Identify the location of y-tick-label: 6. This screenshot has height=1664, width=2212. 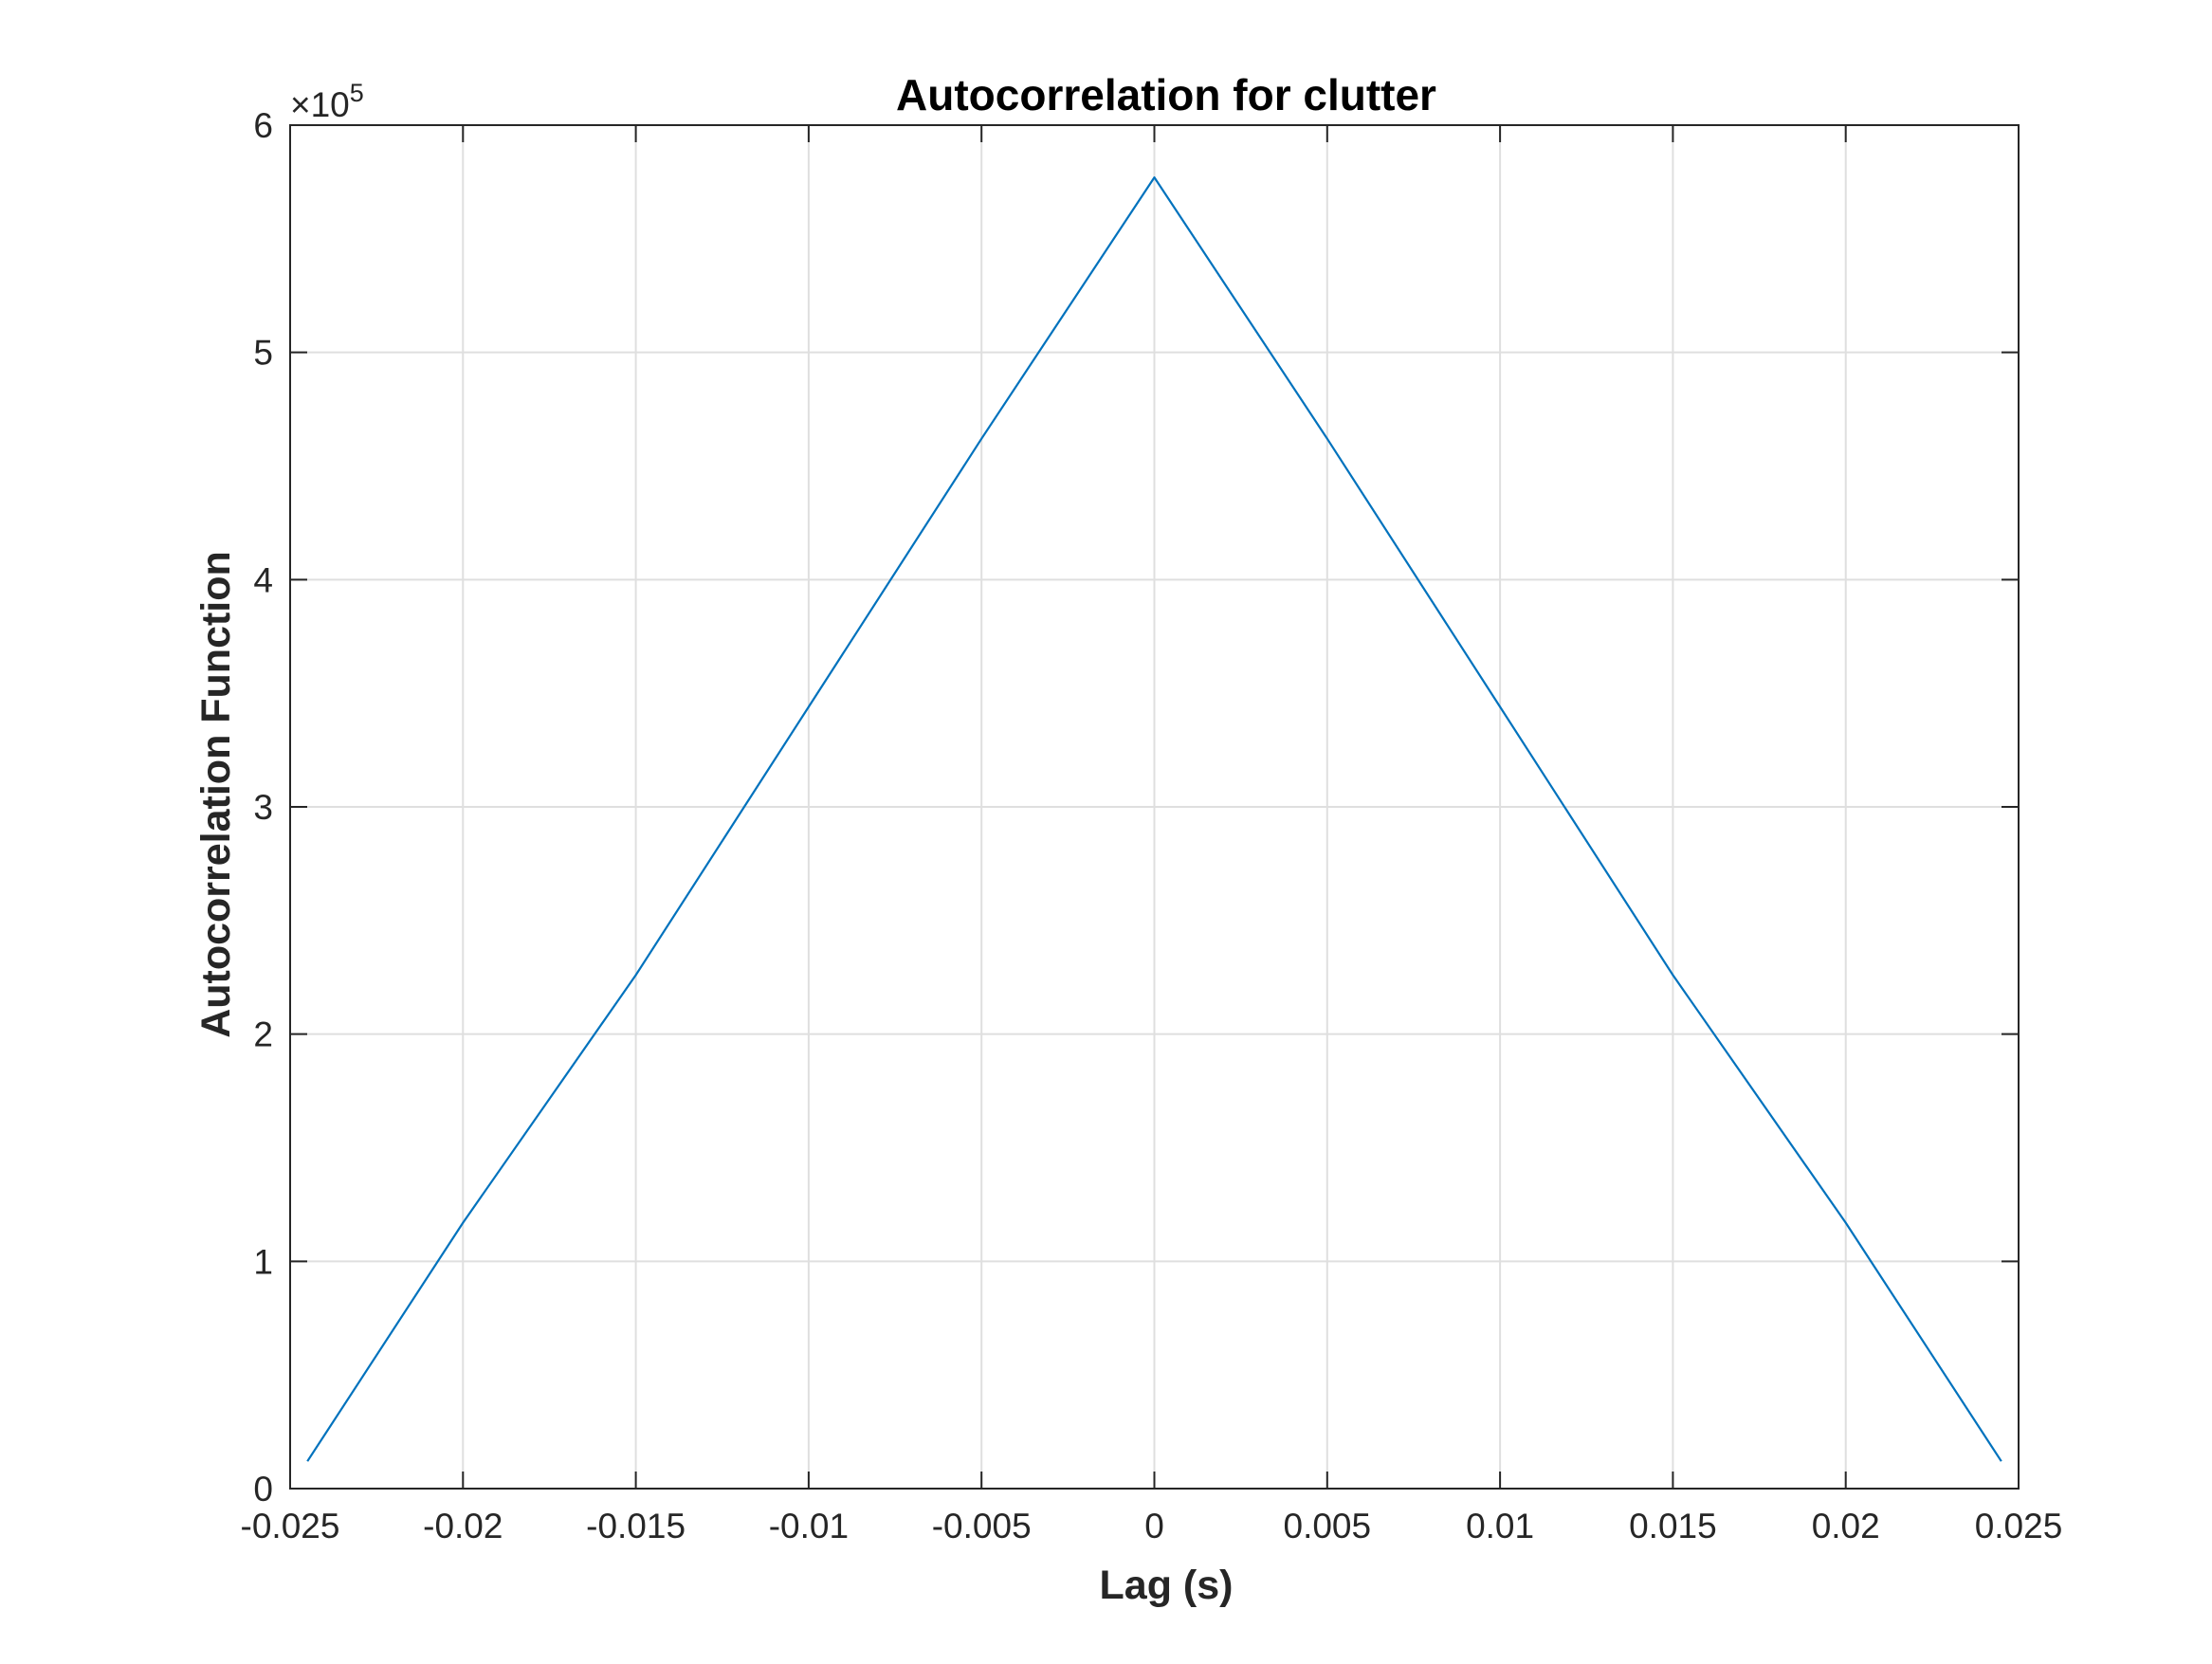
(263, 125).